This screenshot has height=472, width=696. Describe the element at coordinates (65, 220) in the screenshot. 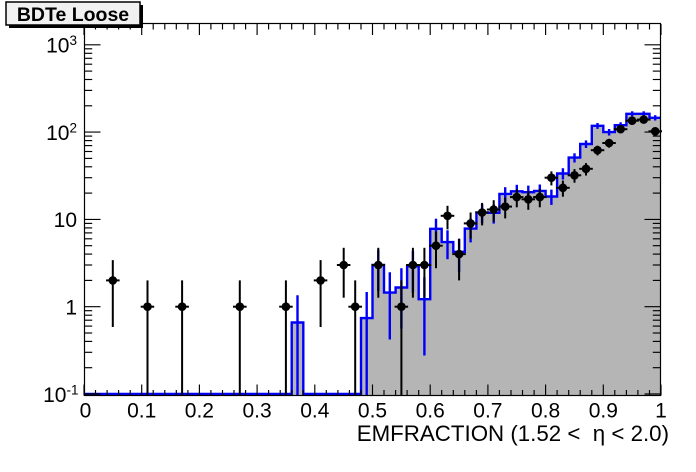

I see `svg-text: 10` at that location.